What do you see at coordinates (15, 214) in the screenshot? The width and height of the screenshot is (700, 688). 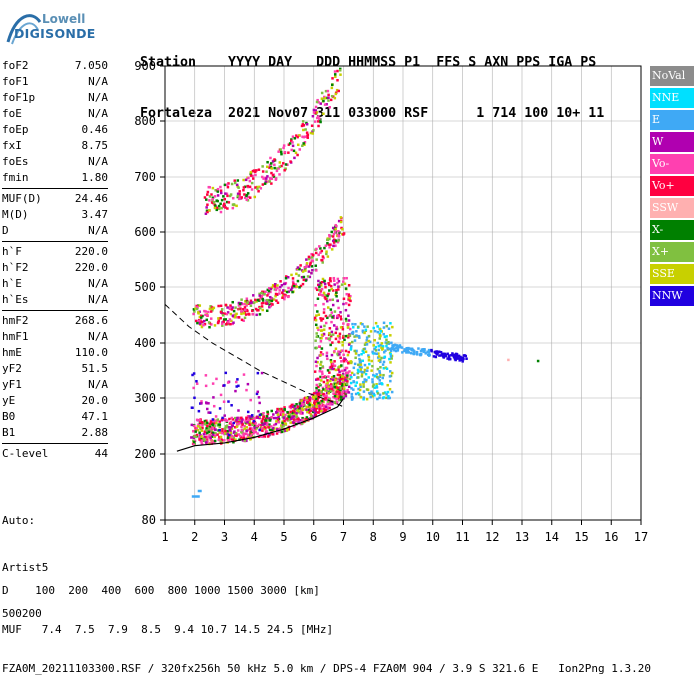 I see `param-key: M(D)` at bounding box center [15, 214].